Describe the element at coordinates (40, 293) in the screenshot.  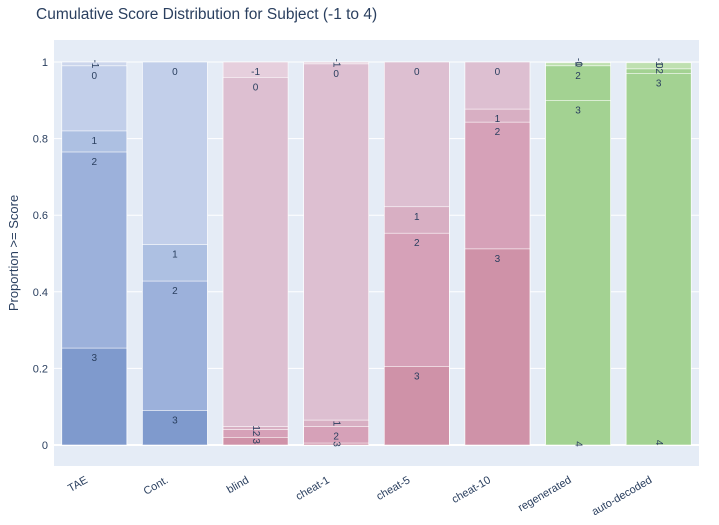
I see `y-tick-label: 0.4` at that location.